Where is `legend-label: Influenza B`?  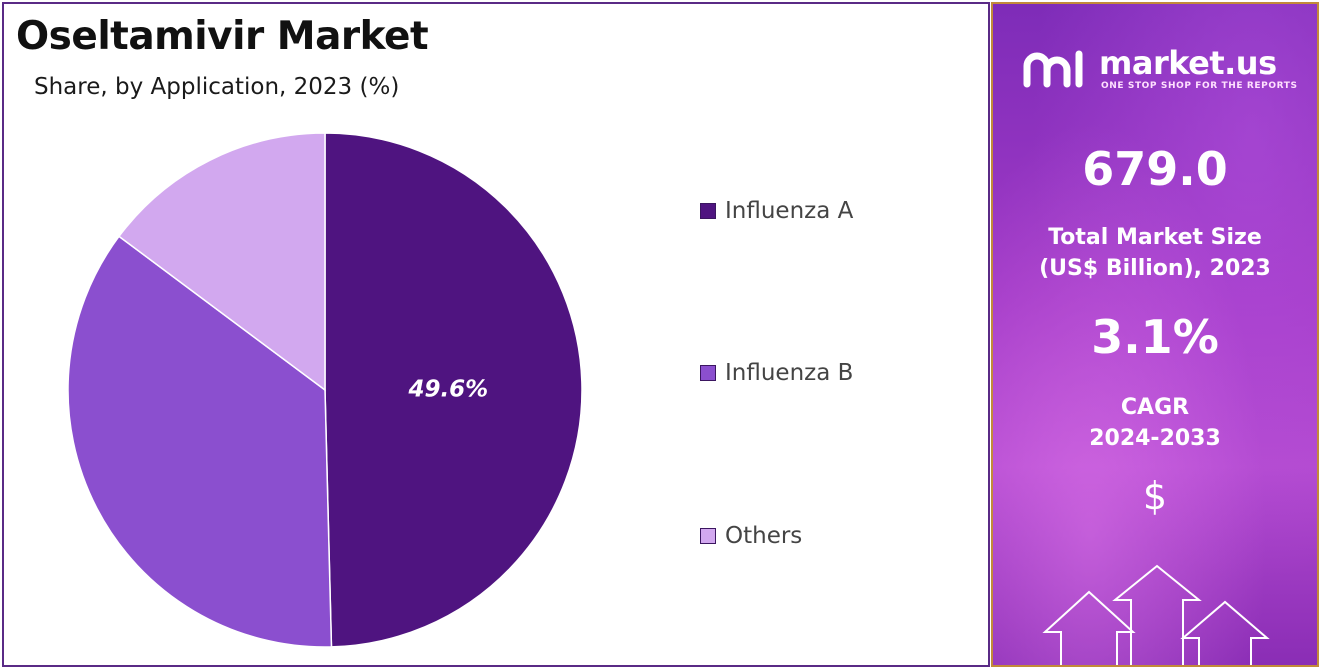 legend-label: Influenza B is located at coordinates (789, 373).